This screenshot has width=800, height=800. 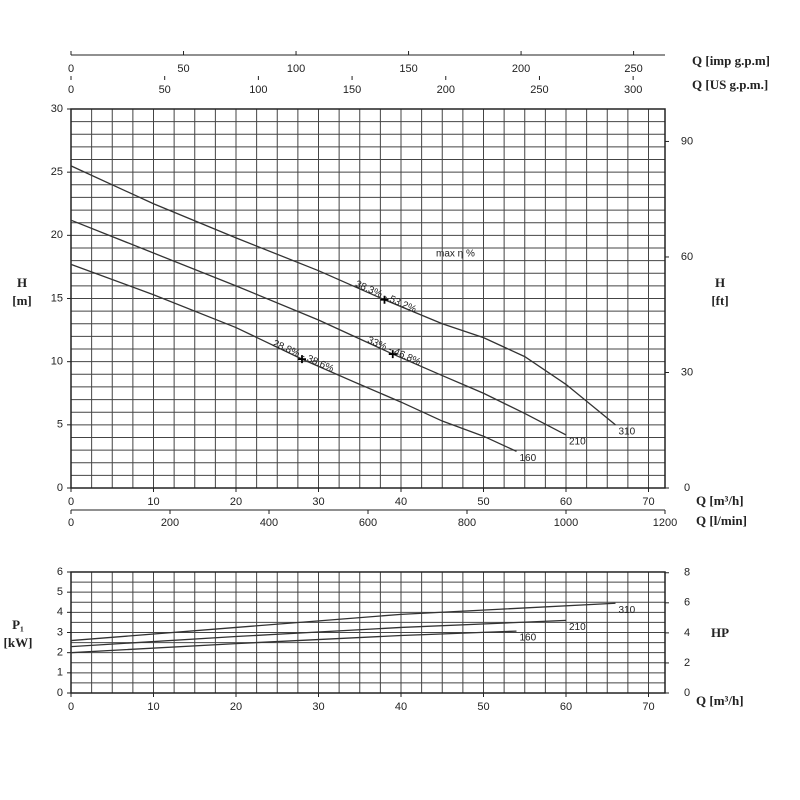 What do you see at coordinates (687, 257) in the screenshot?
I see `y2-tick-label: 60` at bounding box center [687, 257].